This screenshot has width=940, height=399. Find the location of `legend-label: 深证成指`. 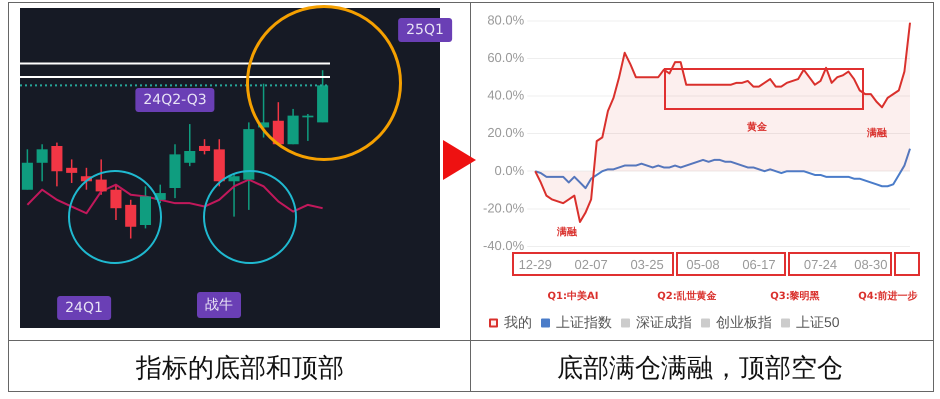

legend-label: 深证成指 is located at coordinates (664, 322).